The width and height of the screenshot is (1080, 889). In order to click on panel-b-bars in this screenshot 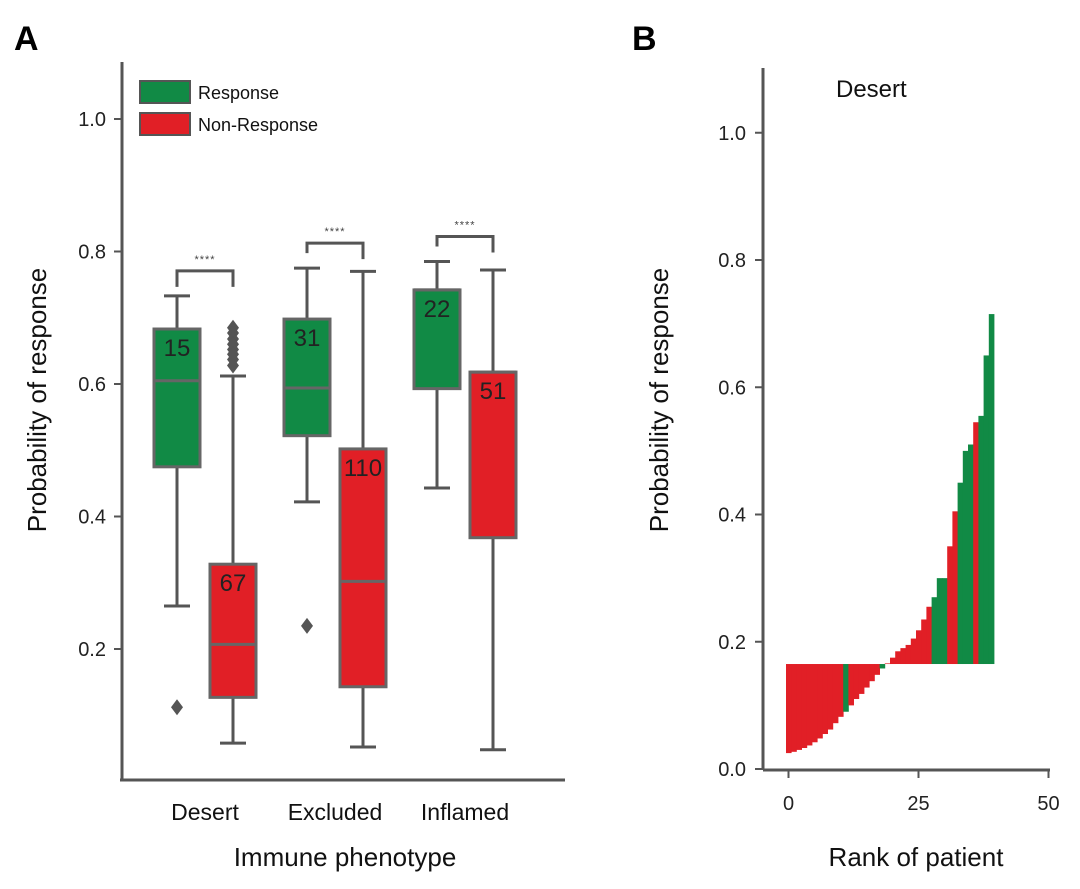, I will do `click(890, 534)`.